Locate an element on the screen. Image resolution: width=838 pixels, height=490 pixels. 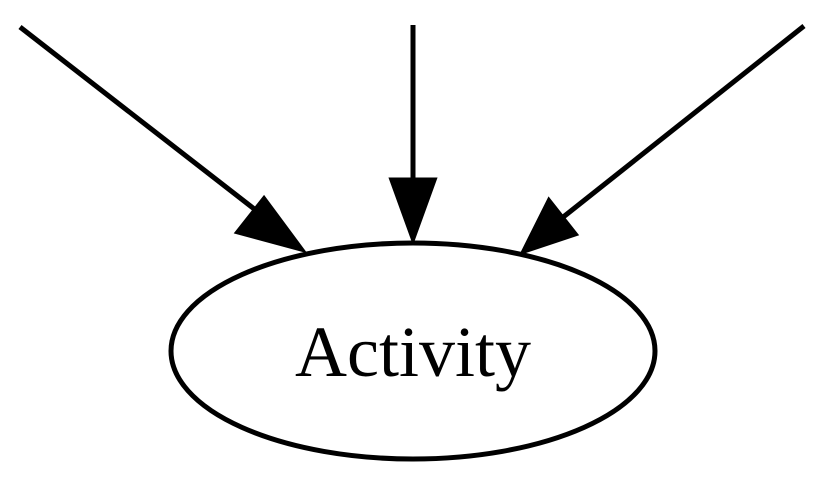
arrowhead-right-icon is located at coordinates (549, 226).